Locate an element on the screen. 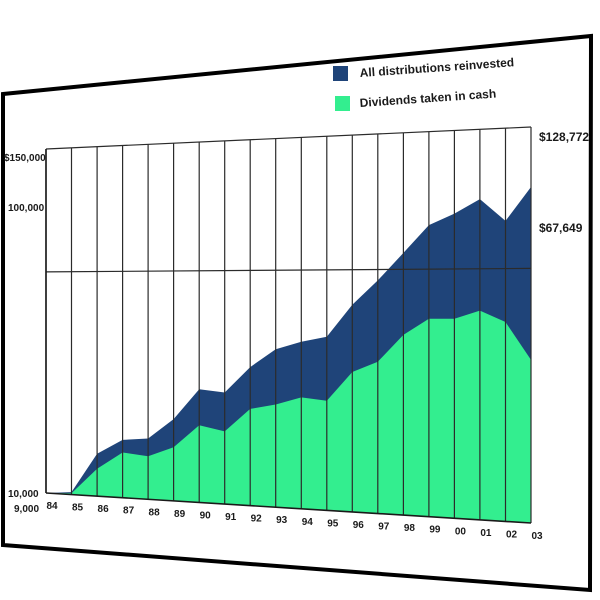 This screenshot has height=600, width=600. x-tick-97: 97 is located at coordinates (384, 527).